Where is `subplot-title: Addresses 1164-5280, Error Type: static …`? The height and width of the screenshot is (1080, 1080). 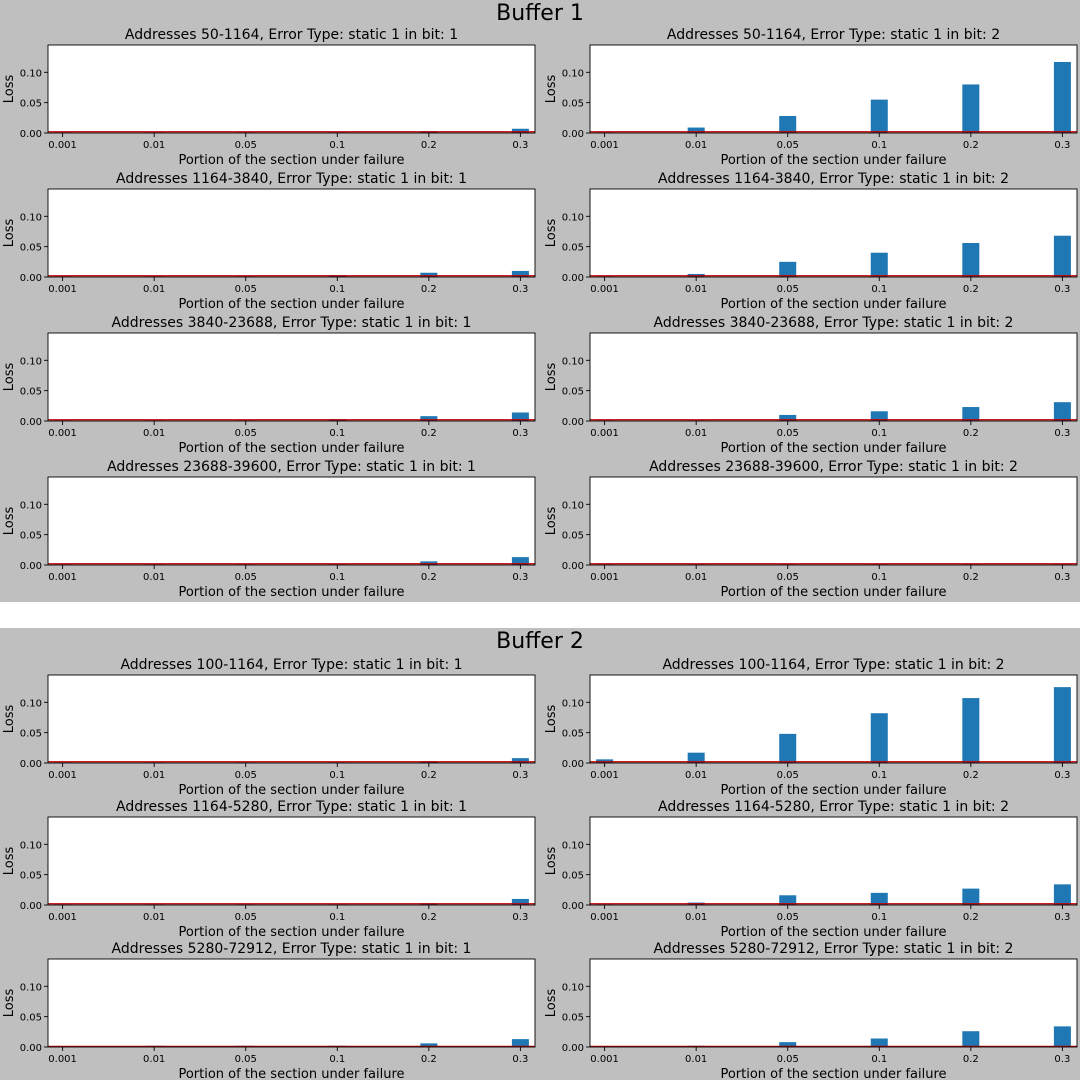
subplot-title: Addresses 1164-5280, Error Type: static … is located at coordinates (833, 807).